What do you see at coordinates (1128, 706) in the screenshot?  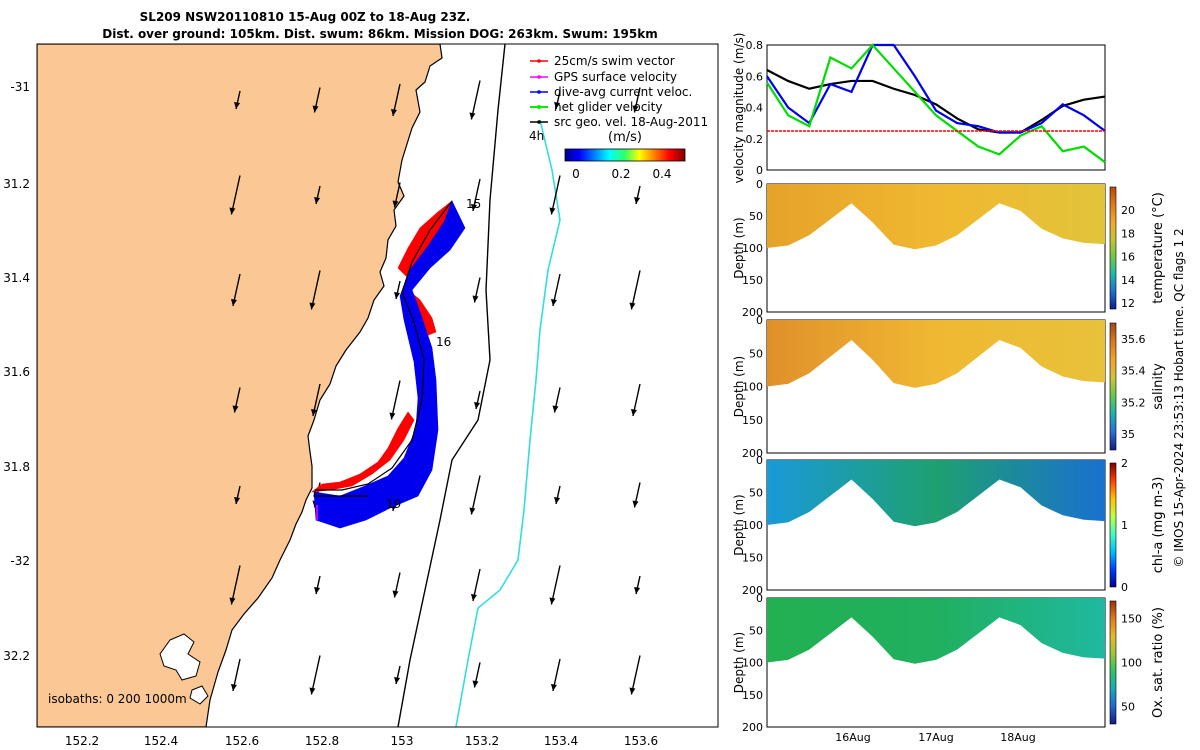 I see `colorbar-tick-label: 50` at bounding box center [1128, 706].